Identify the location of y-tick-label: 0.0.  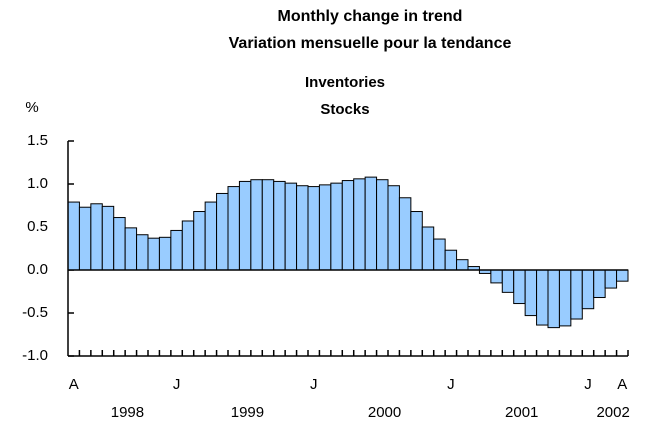
(37, 269).